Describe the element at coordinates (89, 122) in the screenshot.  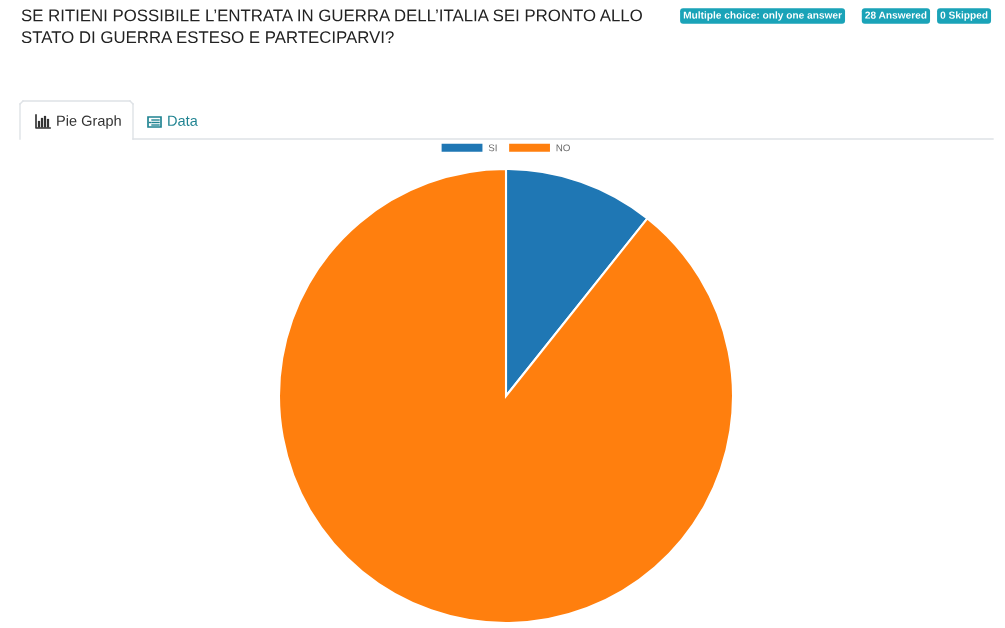
I see `text: Pie Graph` at that location.